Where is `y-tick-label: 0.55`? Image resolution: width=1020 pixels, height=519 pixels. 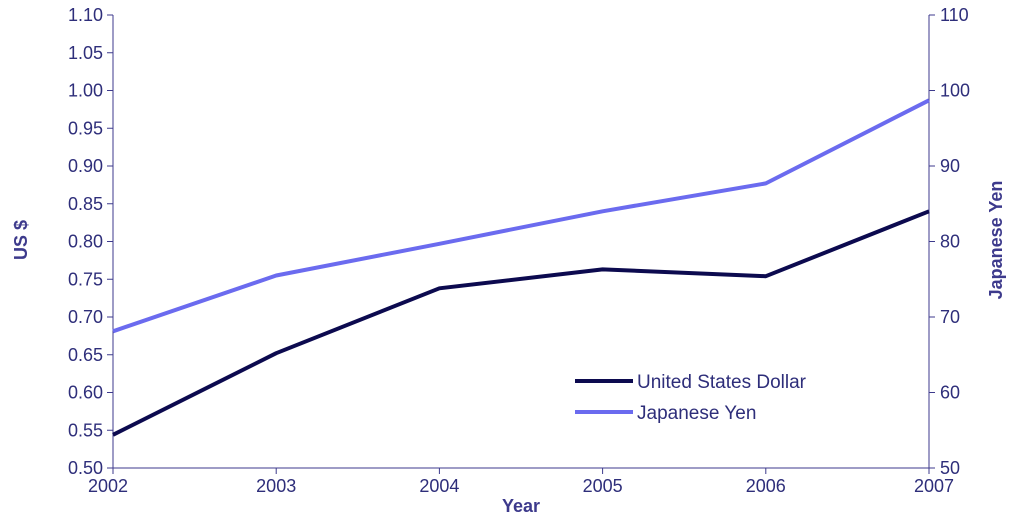
y-tick-label: 0.55 is located at coordinates (85, 430).